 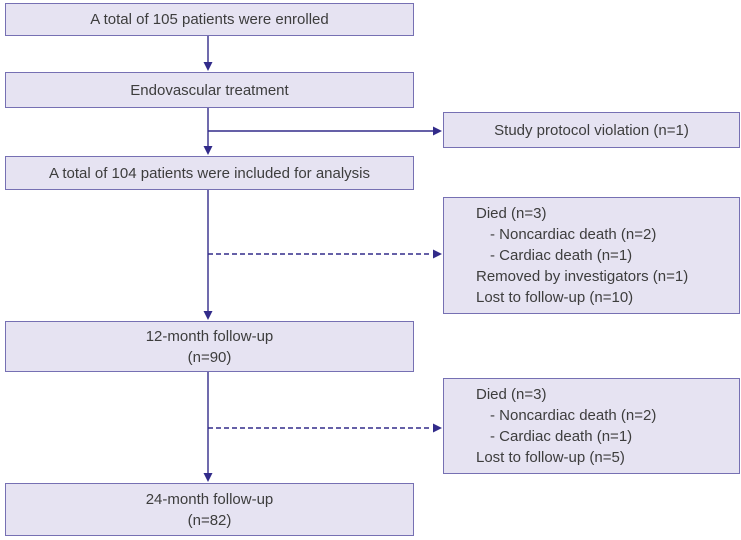 I want to click on box-protocol-violation-label: Study protocol violation (n=1), so click(x=591, y=130).